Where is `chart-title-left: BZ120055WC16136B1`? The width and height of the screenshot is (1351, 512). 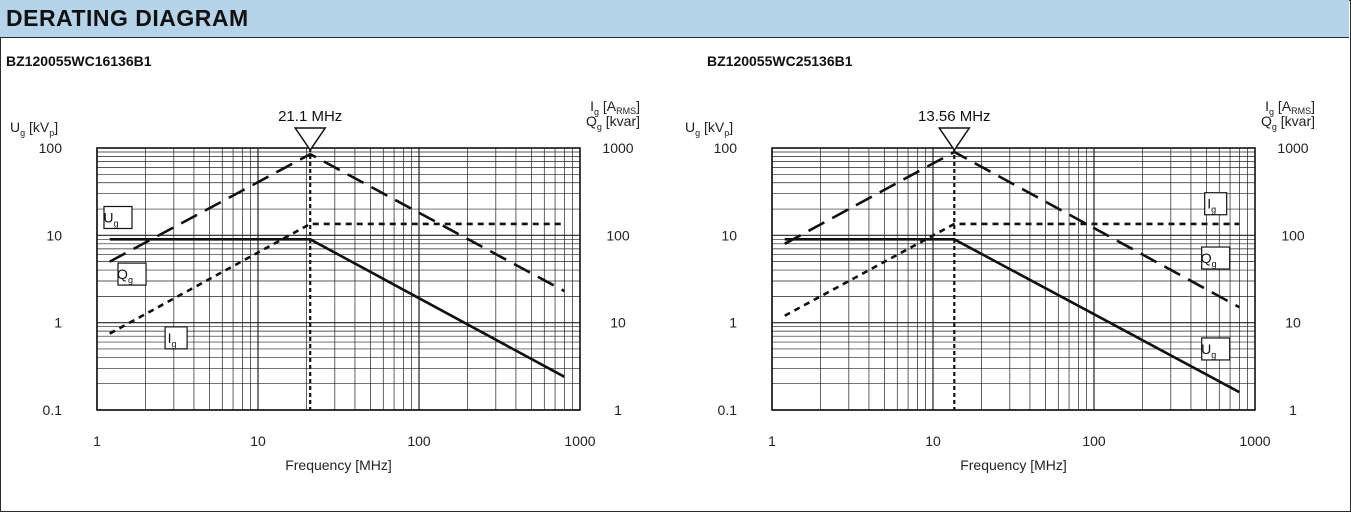 chart-title-left: BZ120055WC16136B1 is located at coordinates (79, 61).